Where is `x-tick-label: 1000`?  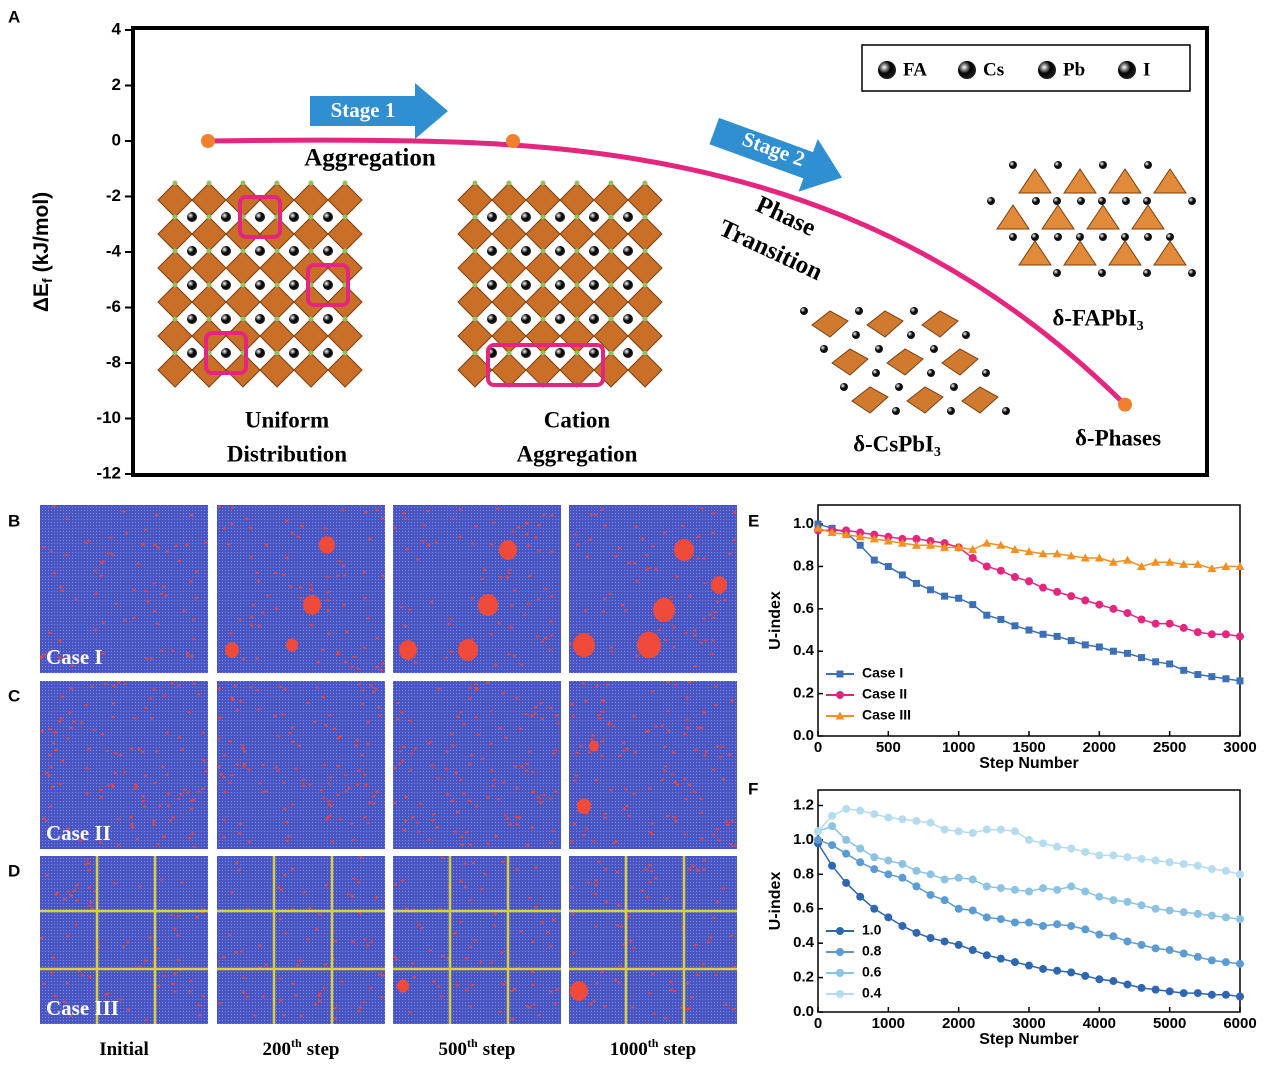
x-tick-label: 1000 is located at coordinates (958, 747).